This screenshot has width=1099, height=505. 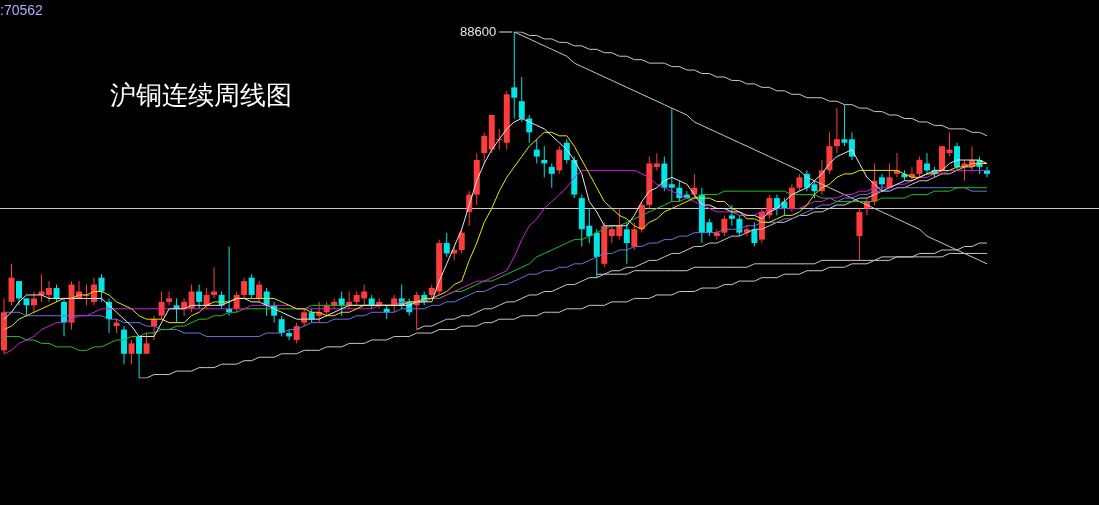 I want to click on text: :70562, so click(x=21, y=10).